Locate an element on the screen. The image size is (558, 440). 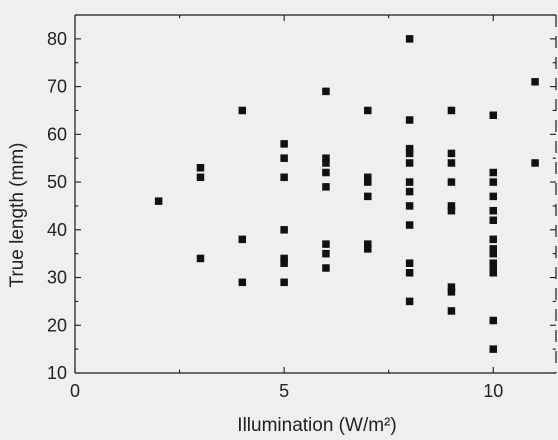
y-tick-label: 80 is located at coordinates (57, 39).